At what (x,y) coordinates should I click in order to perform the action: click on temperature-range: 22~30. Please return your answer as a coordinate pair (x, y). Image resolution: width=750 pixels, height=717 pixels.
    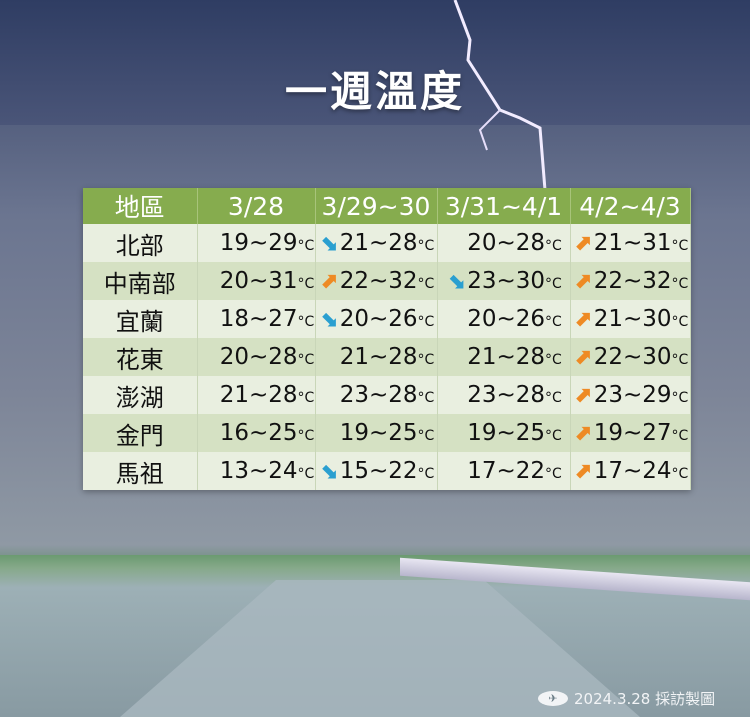
    Looking at the image, I should click on (632, 357).